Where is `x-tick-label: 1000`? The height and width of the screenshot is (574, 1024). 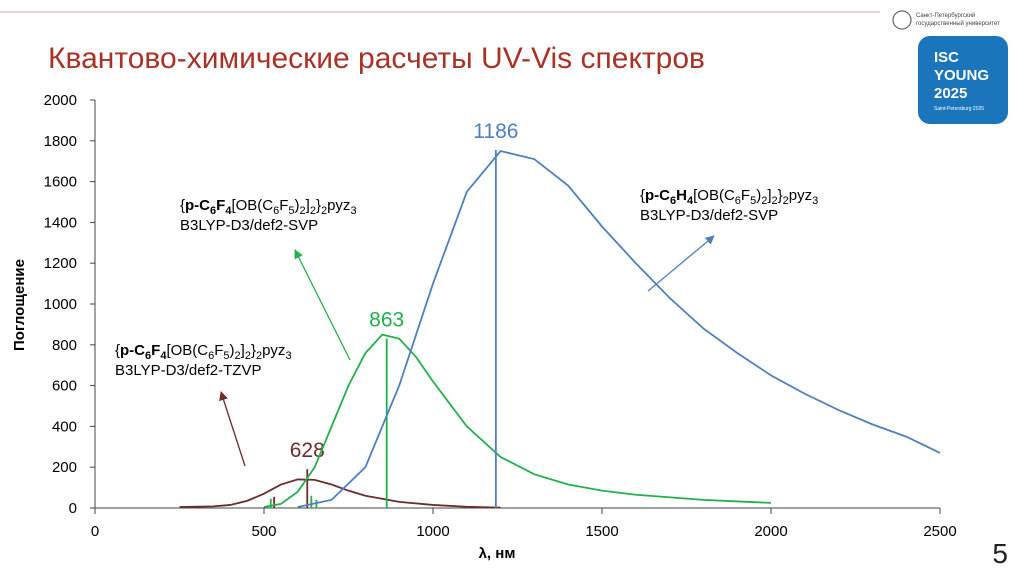
x-tick-label: 1000 is located at coordinates (432, 531).